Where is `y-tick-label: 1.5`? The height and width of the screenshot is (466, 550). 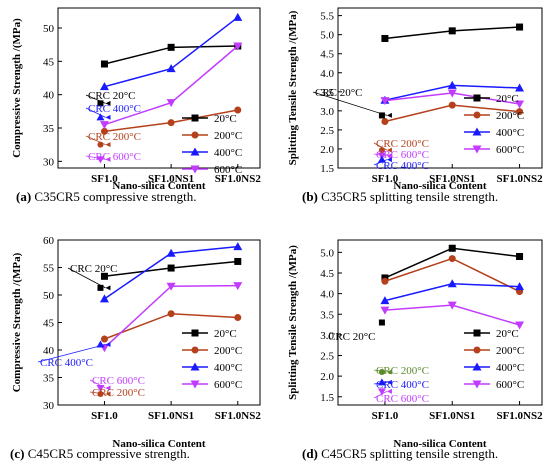 y-tick-label: 1.5 is located at coordinates (327, 398).